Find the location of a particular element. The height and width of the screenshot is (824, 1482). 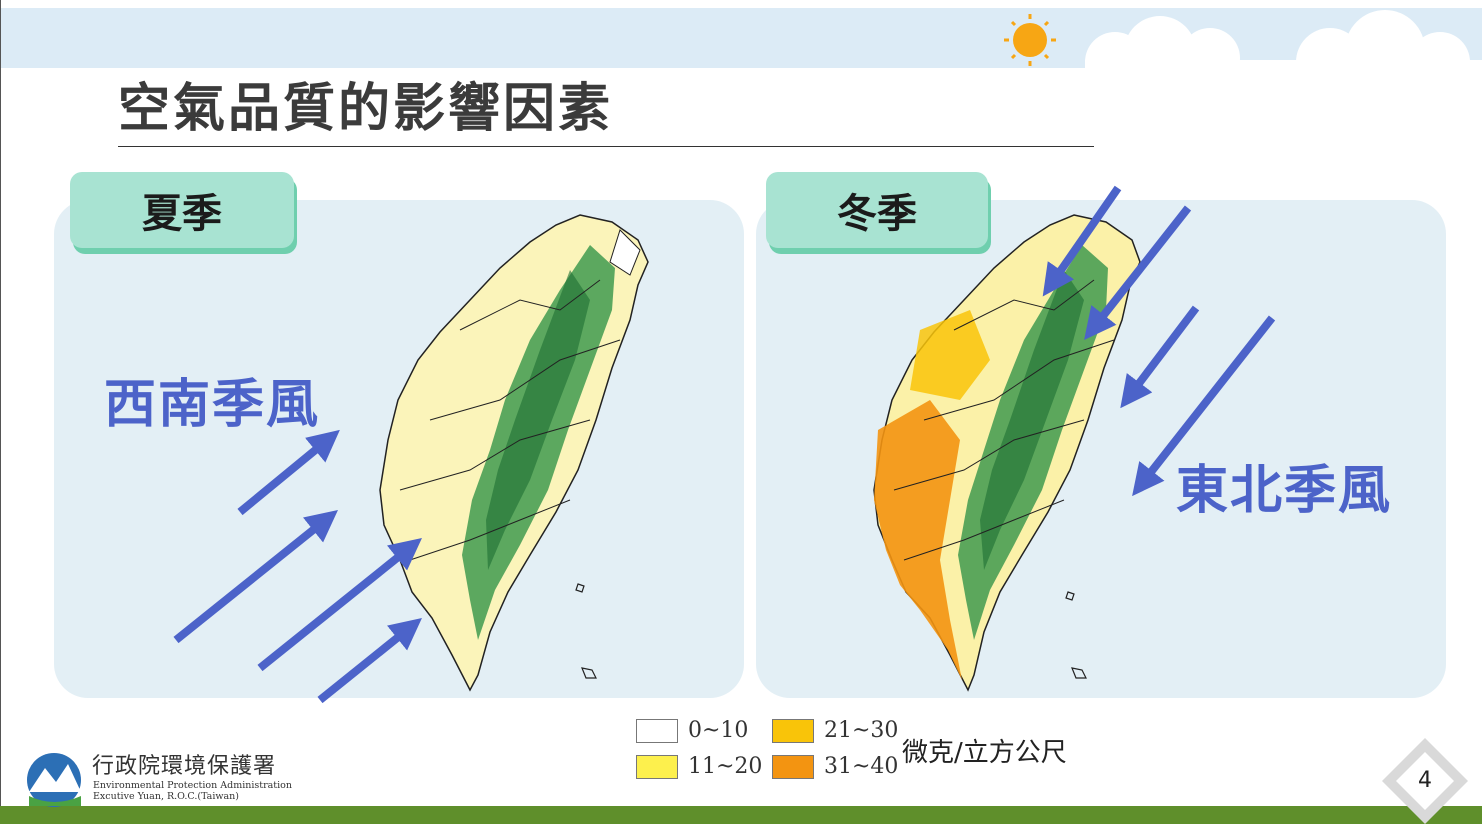

legend-item: 31~40 is located at coordinates (835, 766).